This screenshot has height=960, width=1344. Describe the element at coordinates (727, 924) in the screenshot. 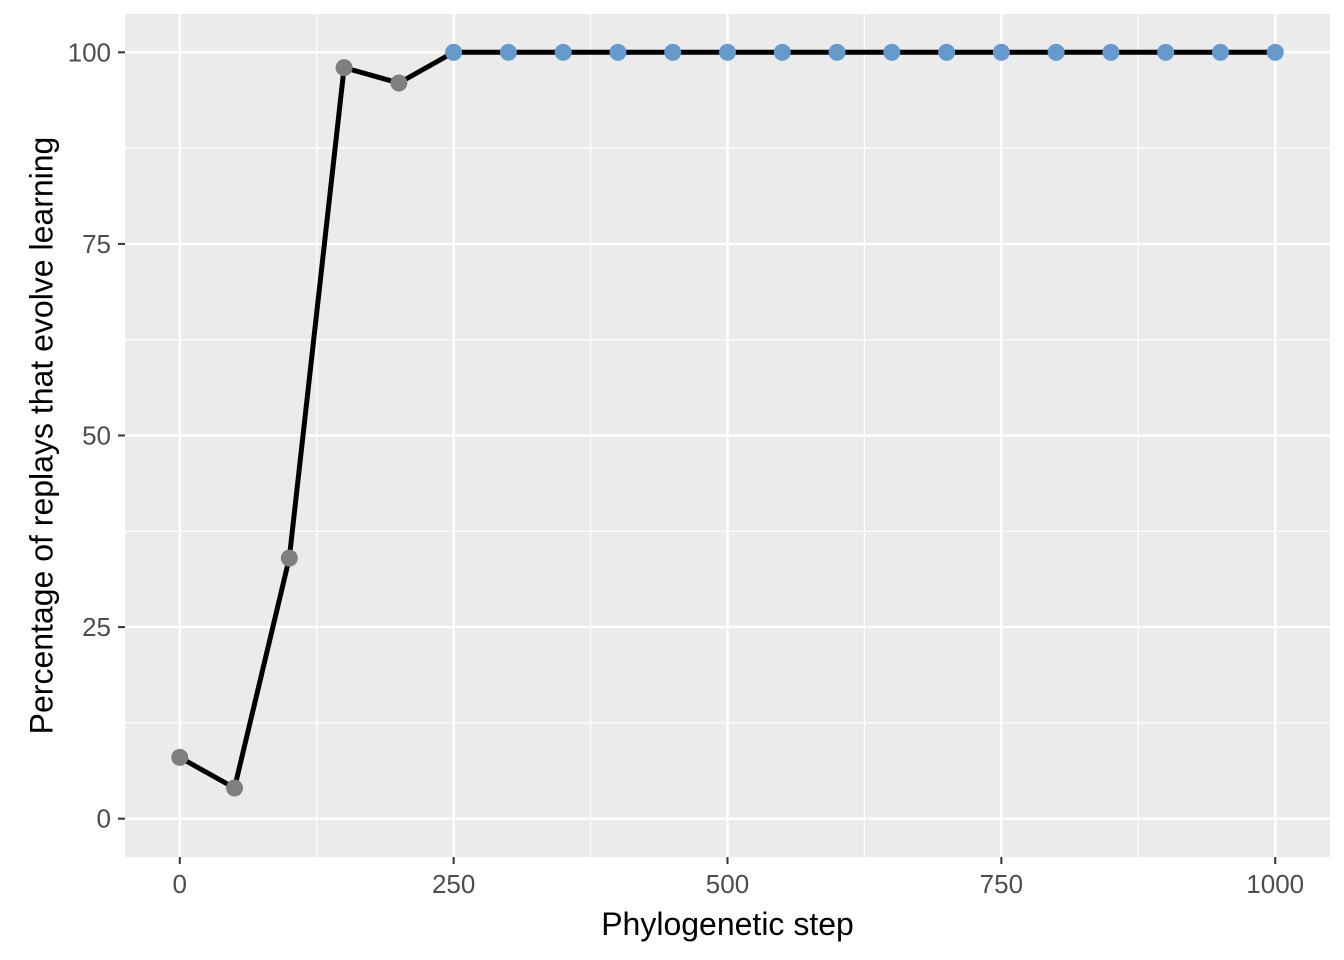

I see `x-axis-title: Phylogenetic step` at that location.